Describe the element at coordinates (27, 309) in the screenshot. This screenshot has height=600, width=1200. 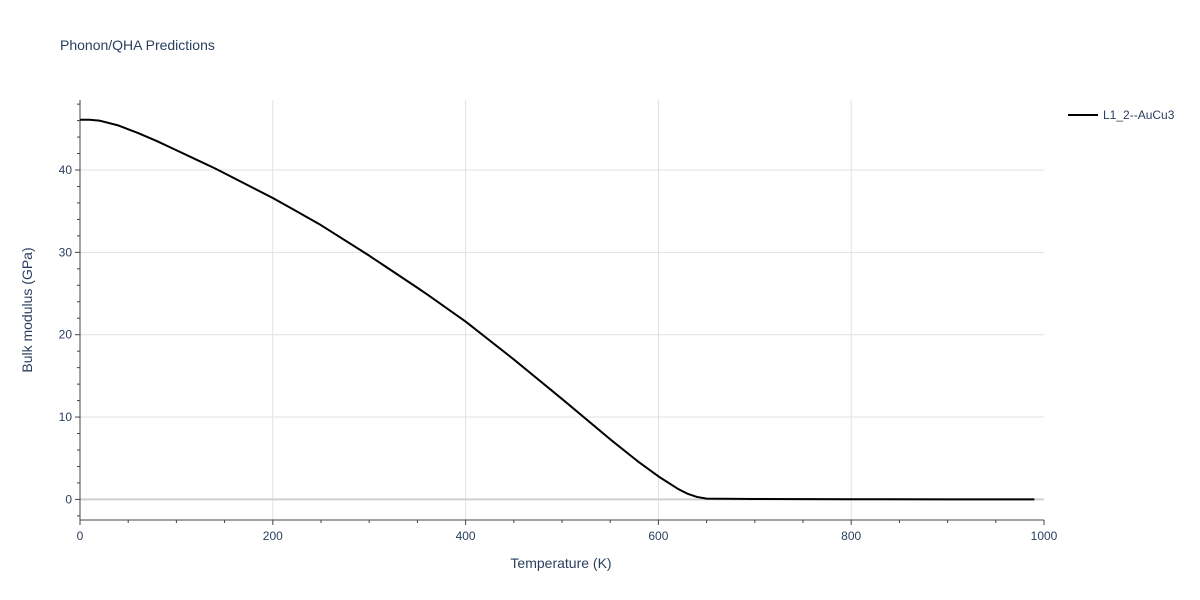
I see `y-axis-title: Bulk modulus (GPa)` at that location.